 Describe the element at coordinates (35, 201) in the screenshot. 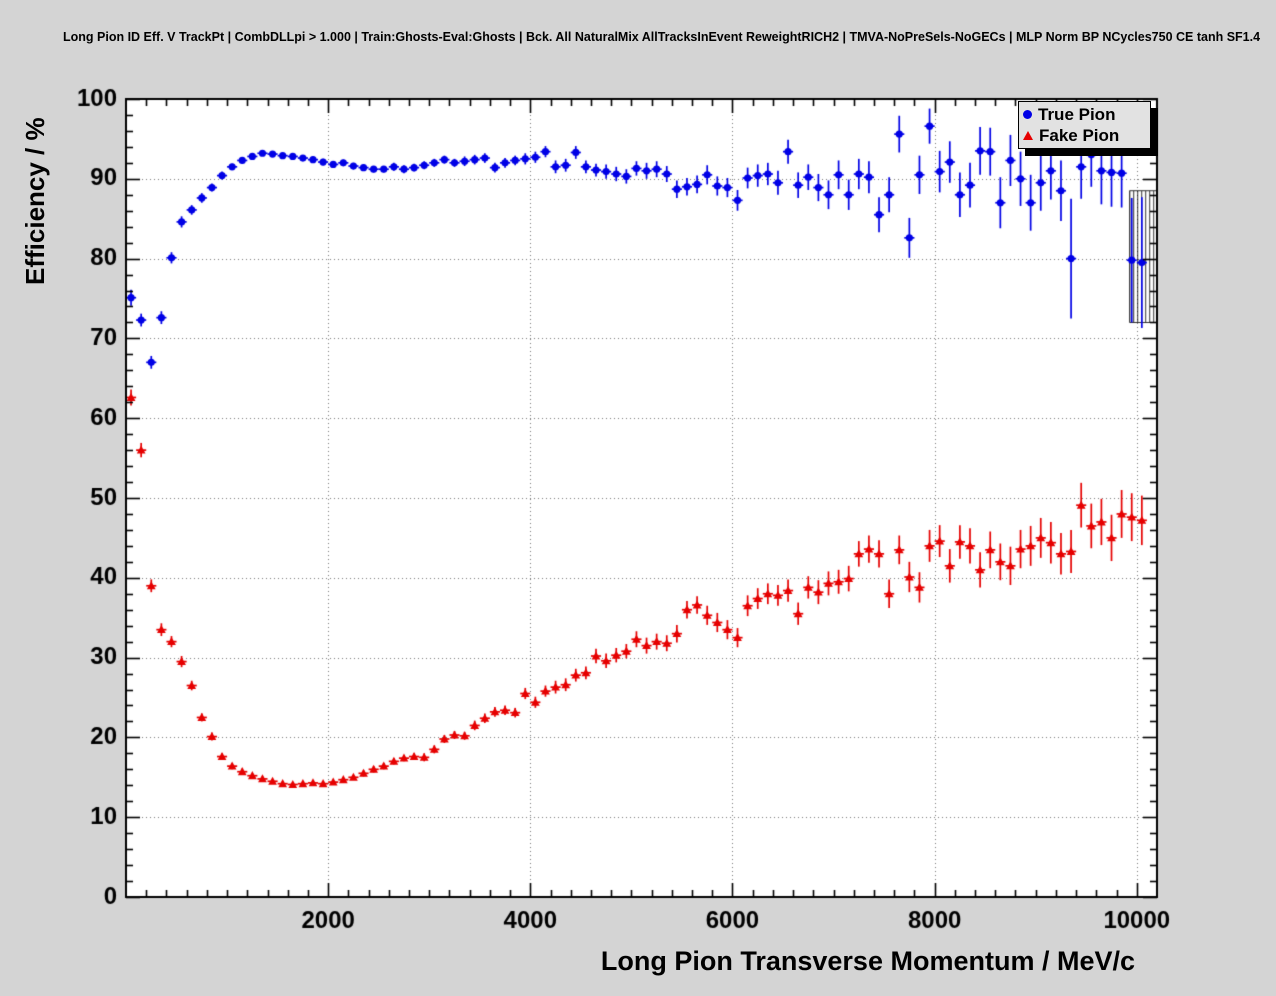

I see `y-axis-title: Efficiency / %` at that location.